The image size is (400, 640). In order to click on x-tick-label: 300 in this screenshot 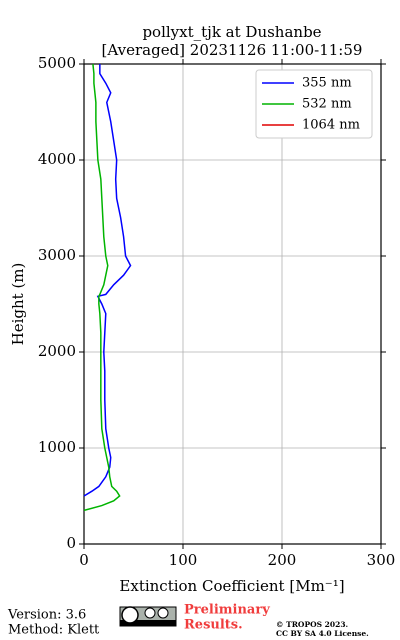, I will do `click(381, 560)`.